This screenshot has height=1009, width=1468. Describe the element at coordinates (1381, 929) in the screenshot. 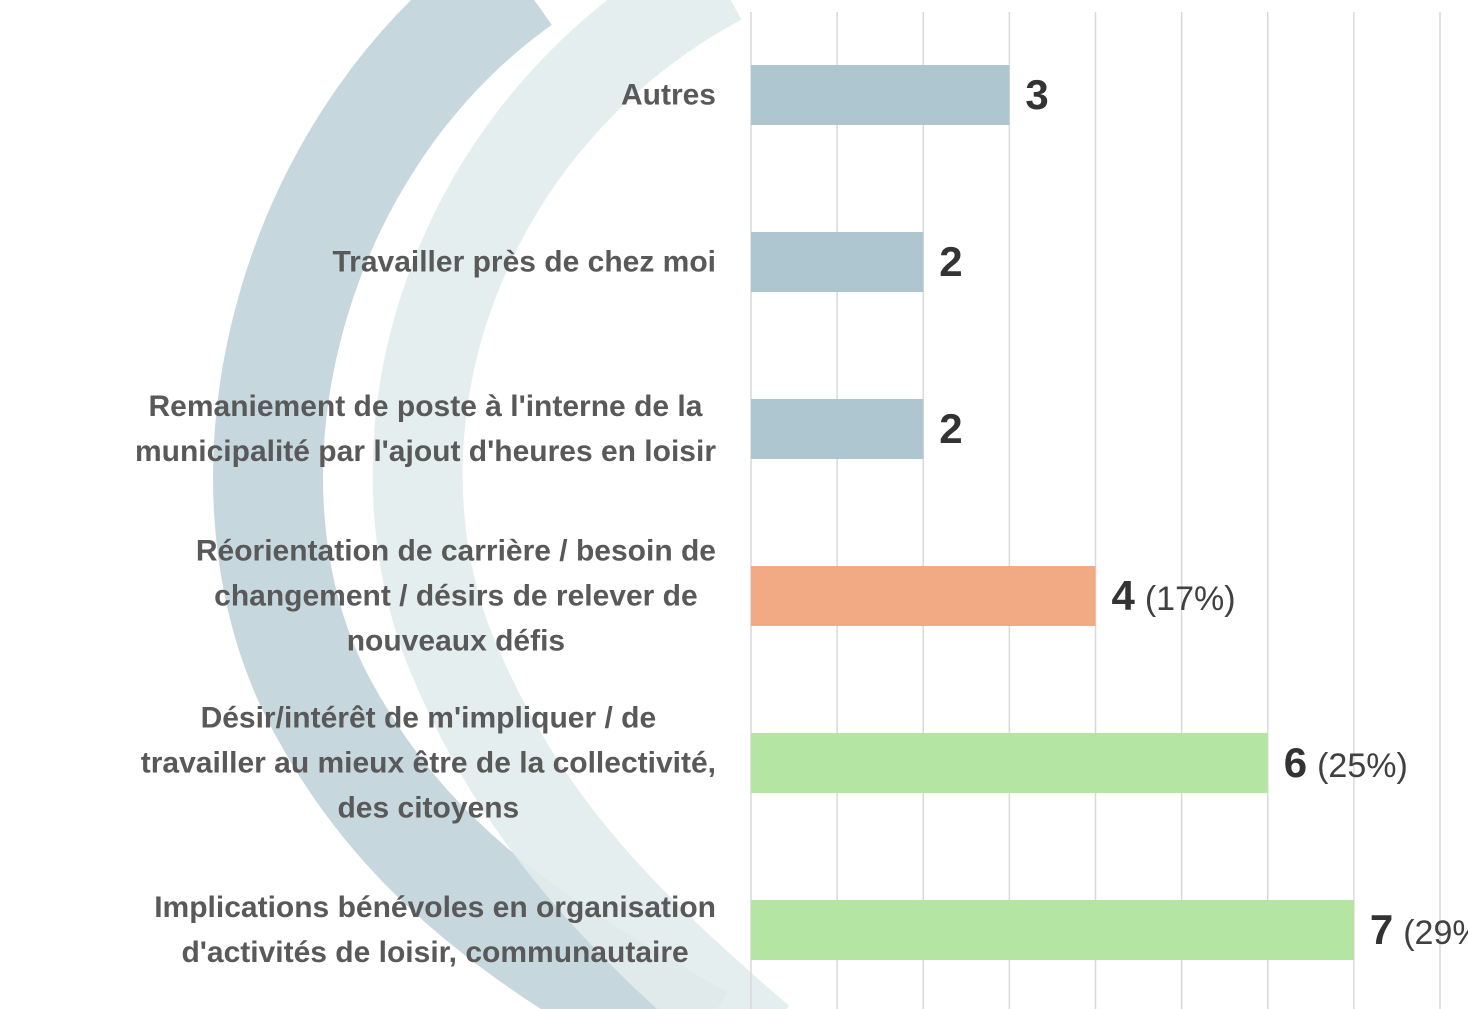

I see `value-label: 7` at that location.